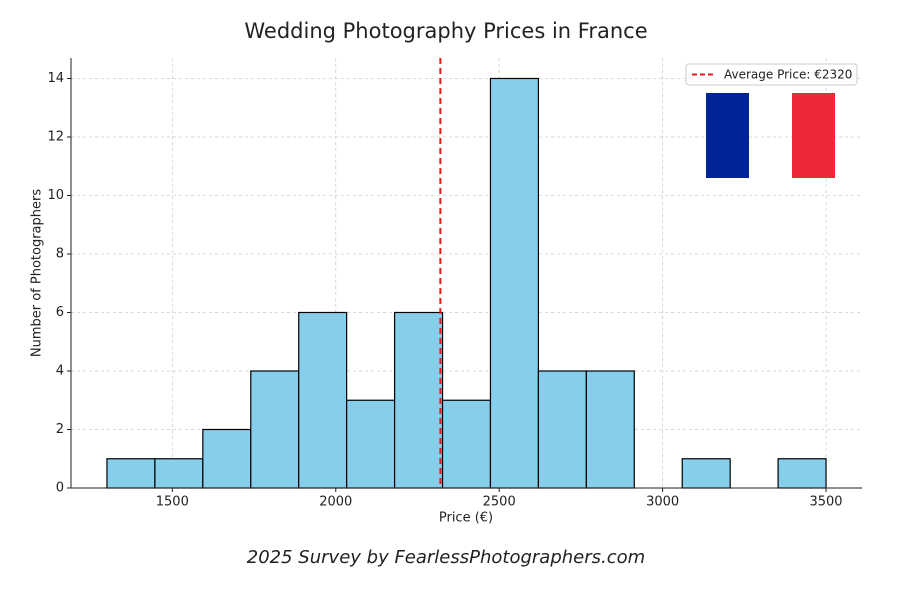 The image size is (900, 595). I want to click on x-tick-label: 3500, so click(825, 502).